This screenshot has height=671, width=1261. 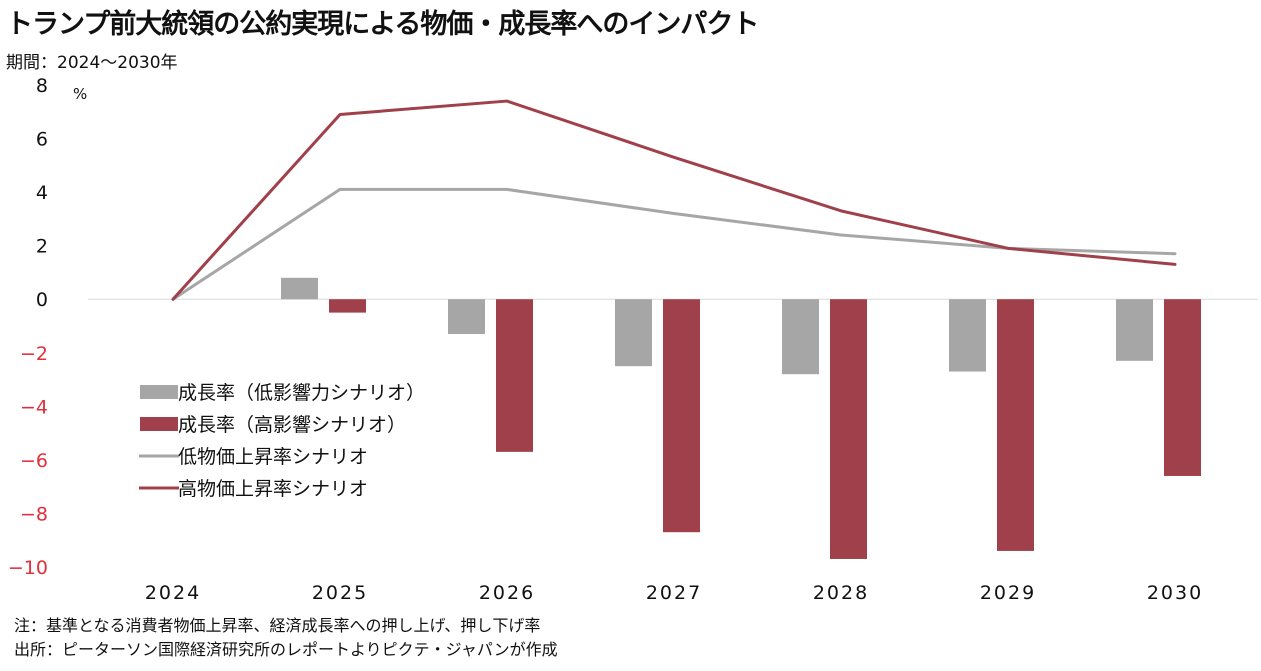 I want to click on y-tick-label: 0, so click(x=42, y=300).